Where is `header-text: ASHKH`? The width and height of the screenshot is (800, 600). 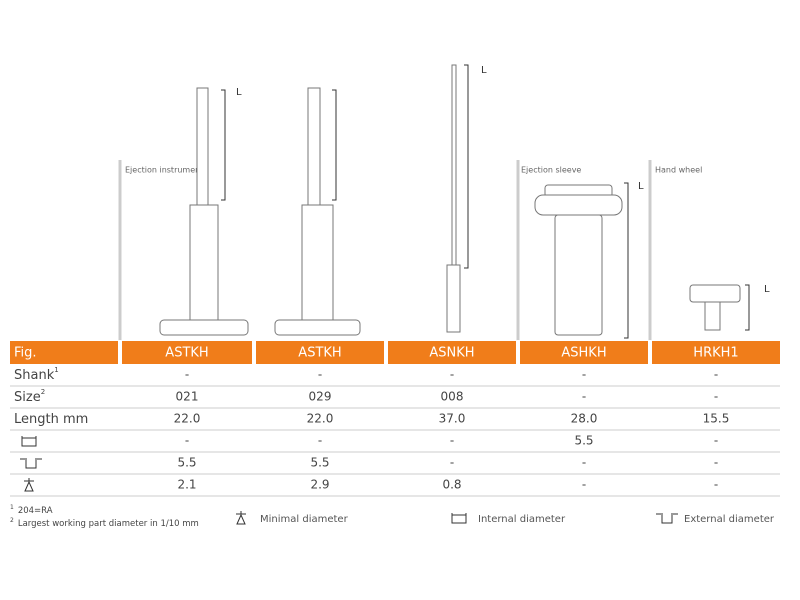
header-text: ASHKH is located at coordinates (583, 353).